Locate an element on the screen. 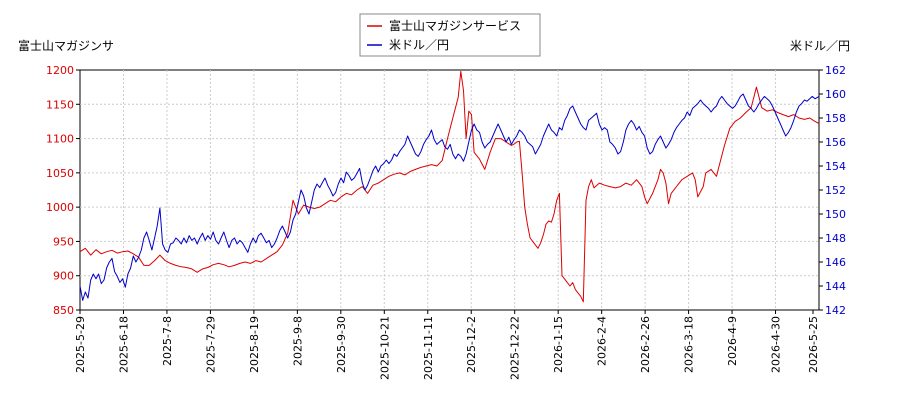 The image size is (900, 400). x-tick-label: 2026-3-18 is located at coordinates (689, 344).